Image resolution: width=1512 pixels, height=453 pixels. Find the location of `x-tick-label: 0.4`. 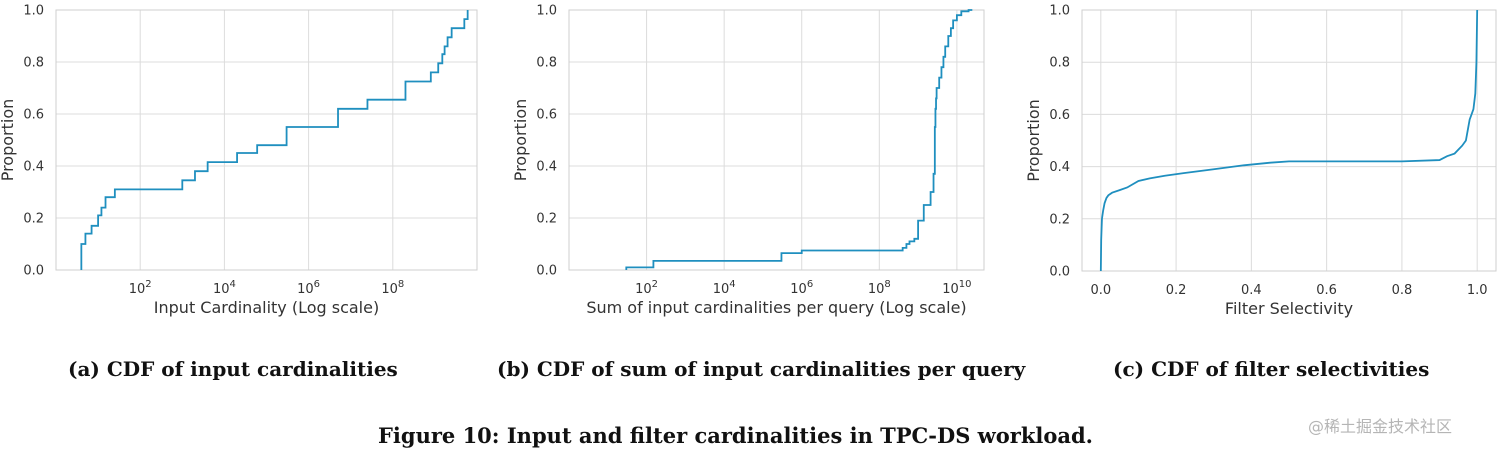

x-tick-label: 0.4 is located at coordinates (1251, 290).